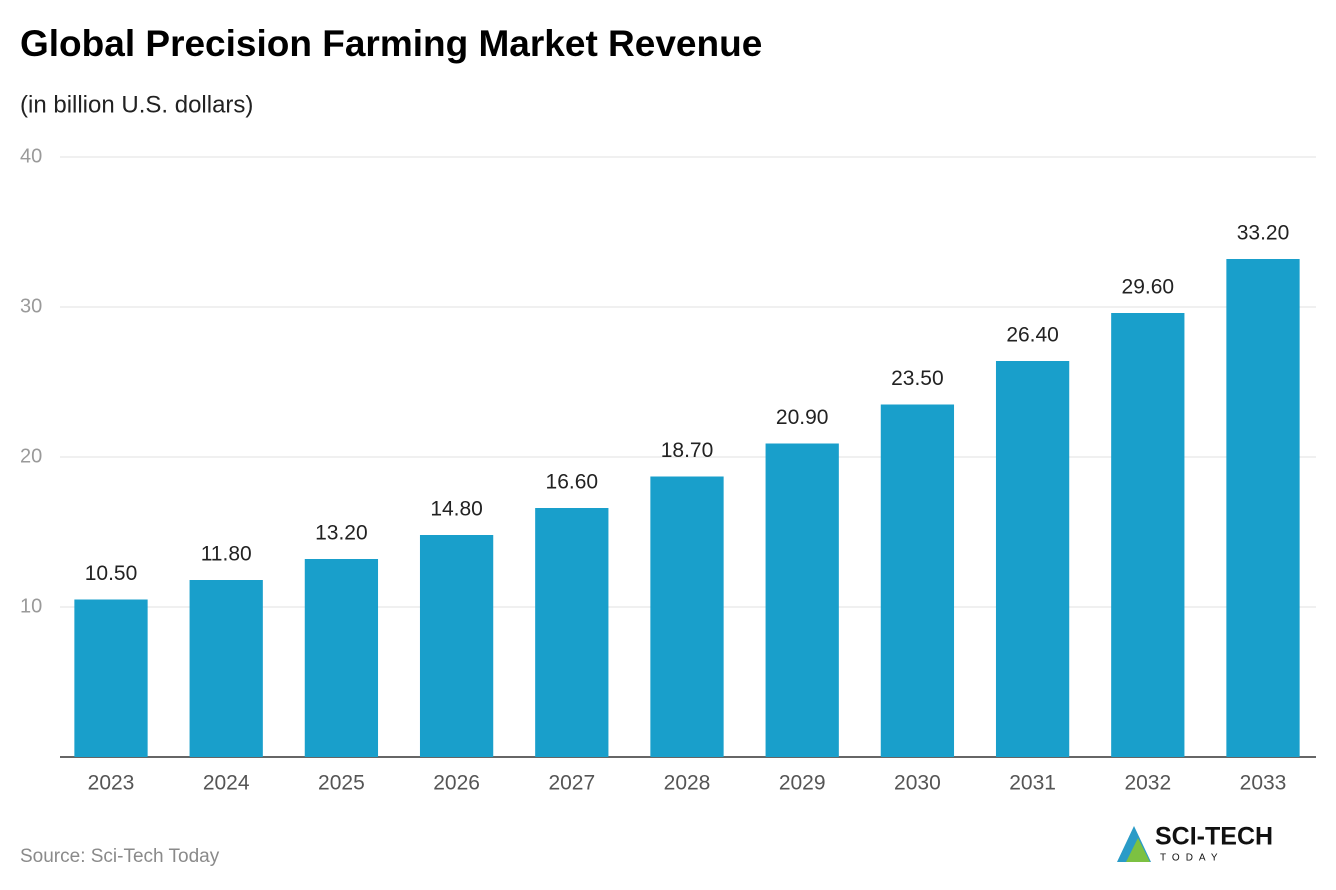 Image resolution: width=1336 pixels, height=890 pixels. I want to click on logo: SCI-TECH TODAY, so click(1195, 843).